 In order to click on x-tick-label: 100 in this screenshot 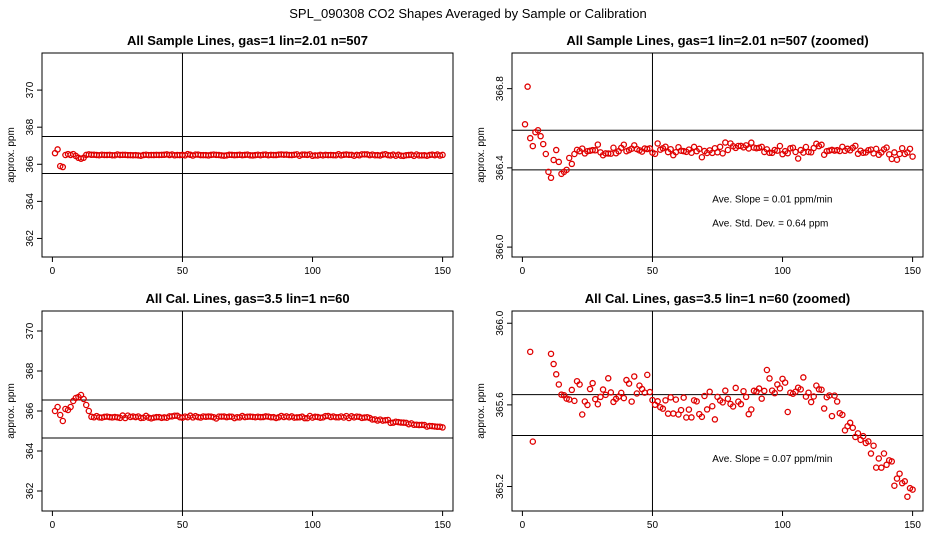, I will do `click(782, 271)`.